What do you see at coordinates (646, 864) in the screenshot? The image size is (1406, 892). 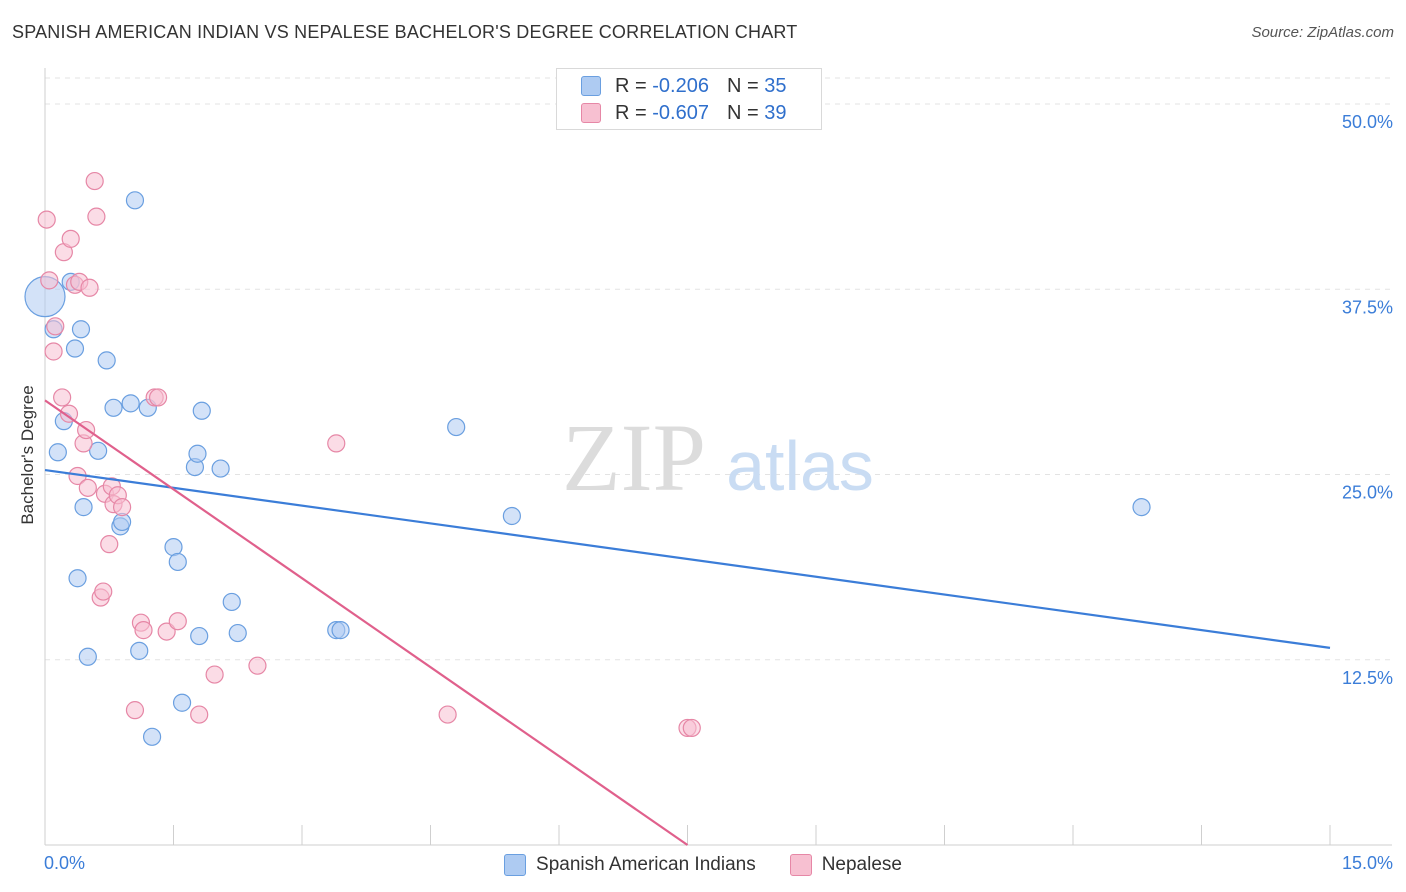 I see `legend-label: Spanish American Indians` at bounding box center [646, 864].